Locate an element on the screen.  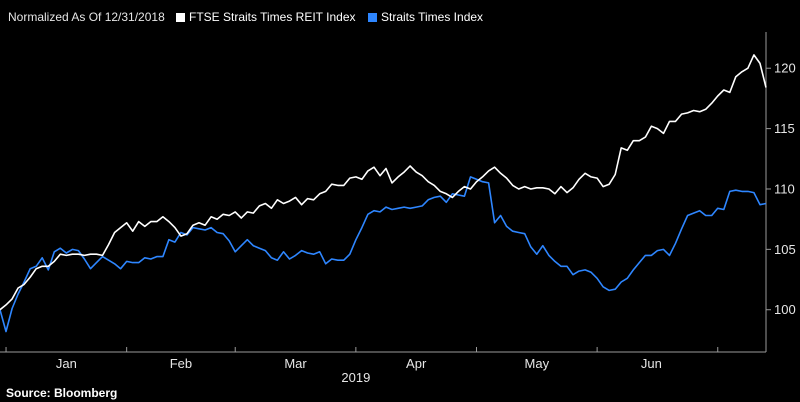
y-tick-label: 115 is located at coordinates (784, 128).